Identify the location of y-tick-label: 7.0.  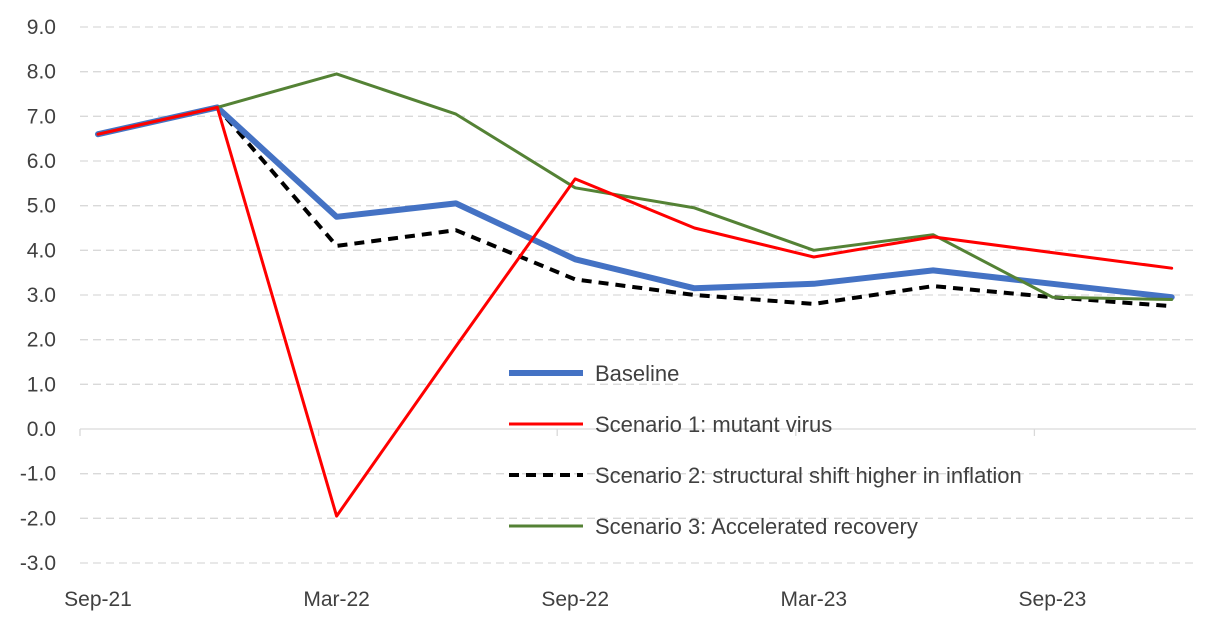
(41, 116).